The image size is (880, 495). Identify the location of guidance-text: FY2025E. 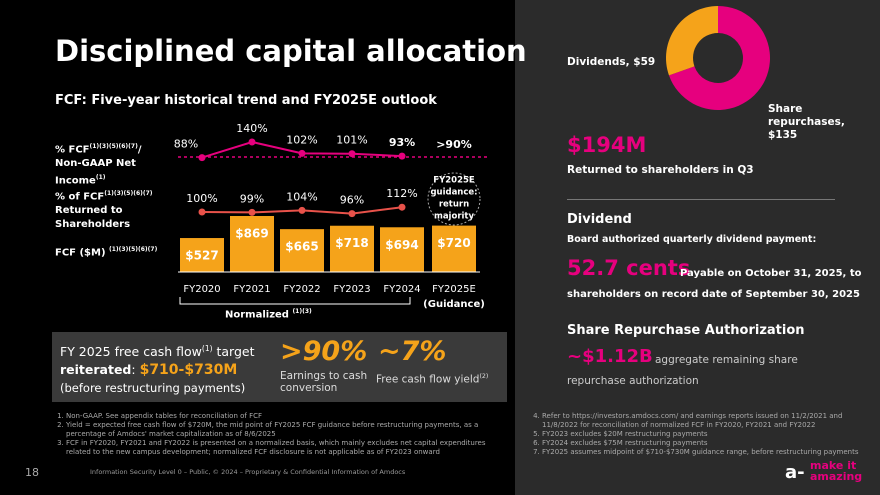
(454, 181).